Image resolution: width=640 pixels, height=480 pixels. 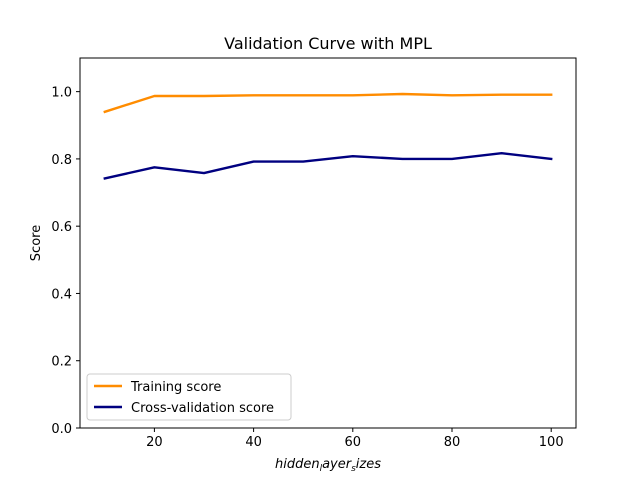 I want to click on x-tick-label: 60, so click(x=353, y=442).